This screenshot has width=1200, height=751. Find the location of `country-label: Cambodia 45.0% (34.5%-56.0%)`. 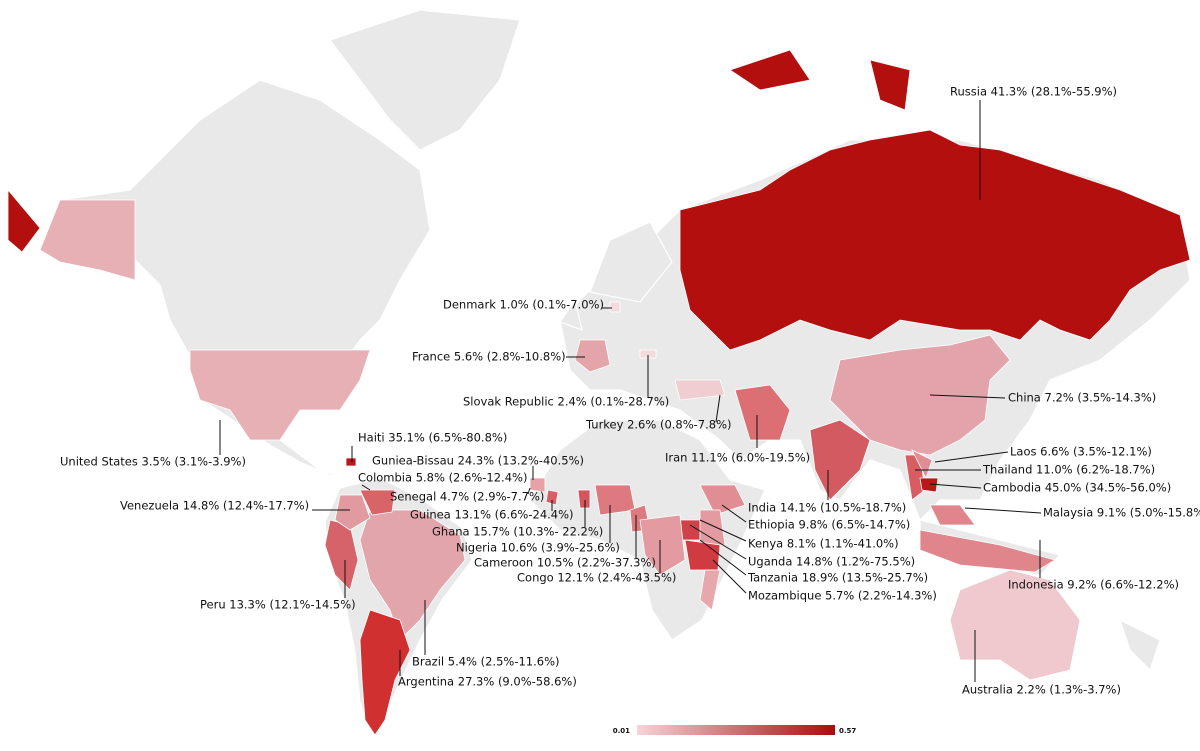

country-label: Cambodia 45.0% (34.5%-56.0%) is located at coordinates (1077, 488).